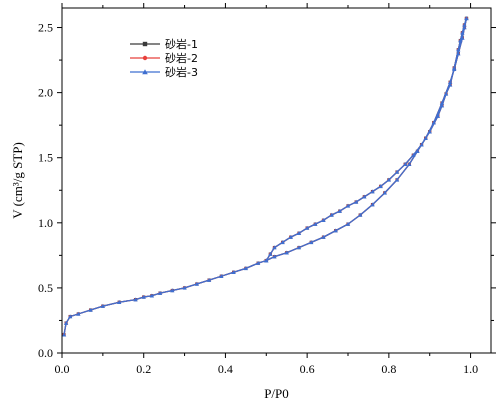  What do you see at coordinates (45, 353) in the screenshot?
I see `y-tick-label: 0.0` at bounding box center [45, 353].